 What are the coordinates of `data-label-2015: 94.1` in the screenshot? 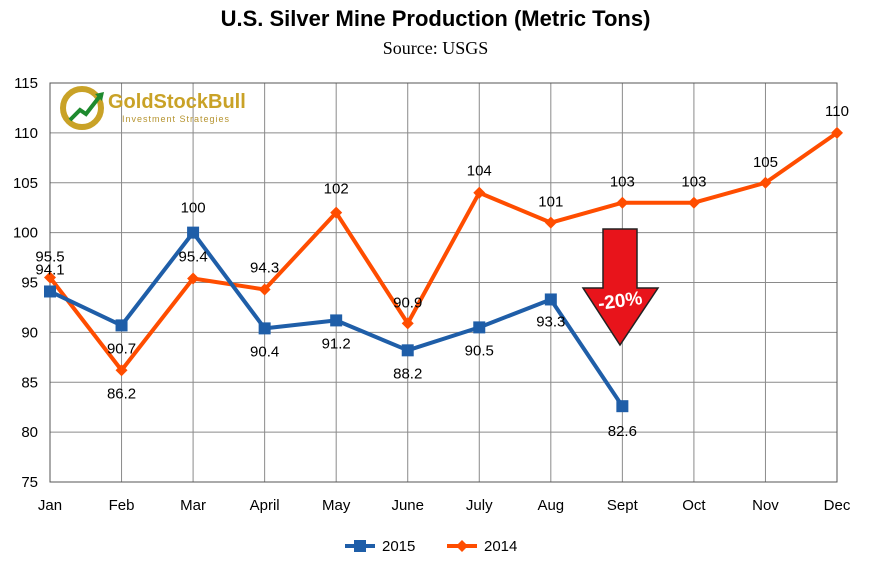 It's located at (49, 269).